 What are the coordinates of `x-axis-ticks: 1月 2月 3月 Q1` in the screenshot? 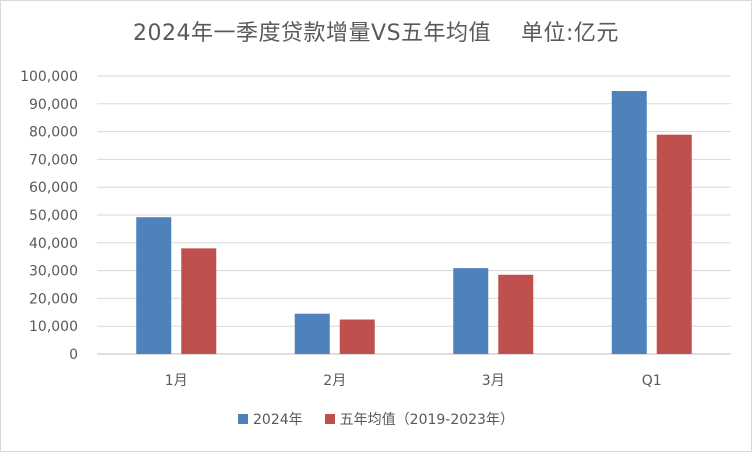 It's located at (413, 381).